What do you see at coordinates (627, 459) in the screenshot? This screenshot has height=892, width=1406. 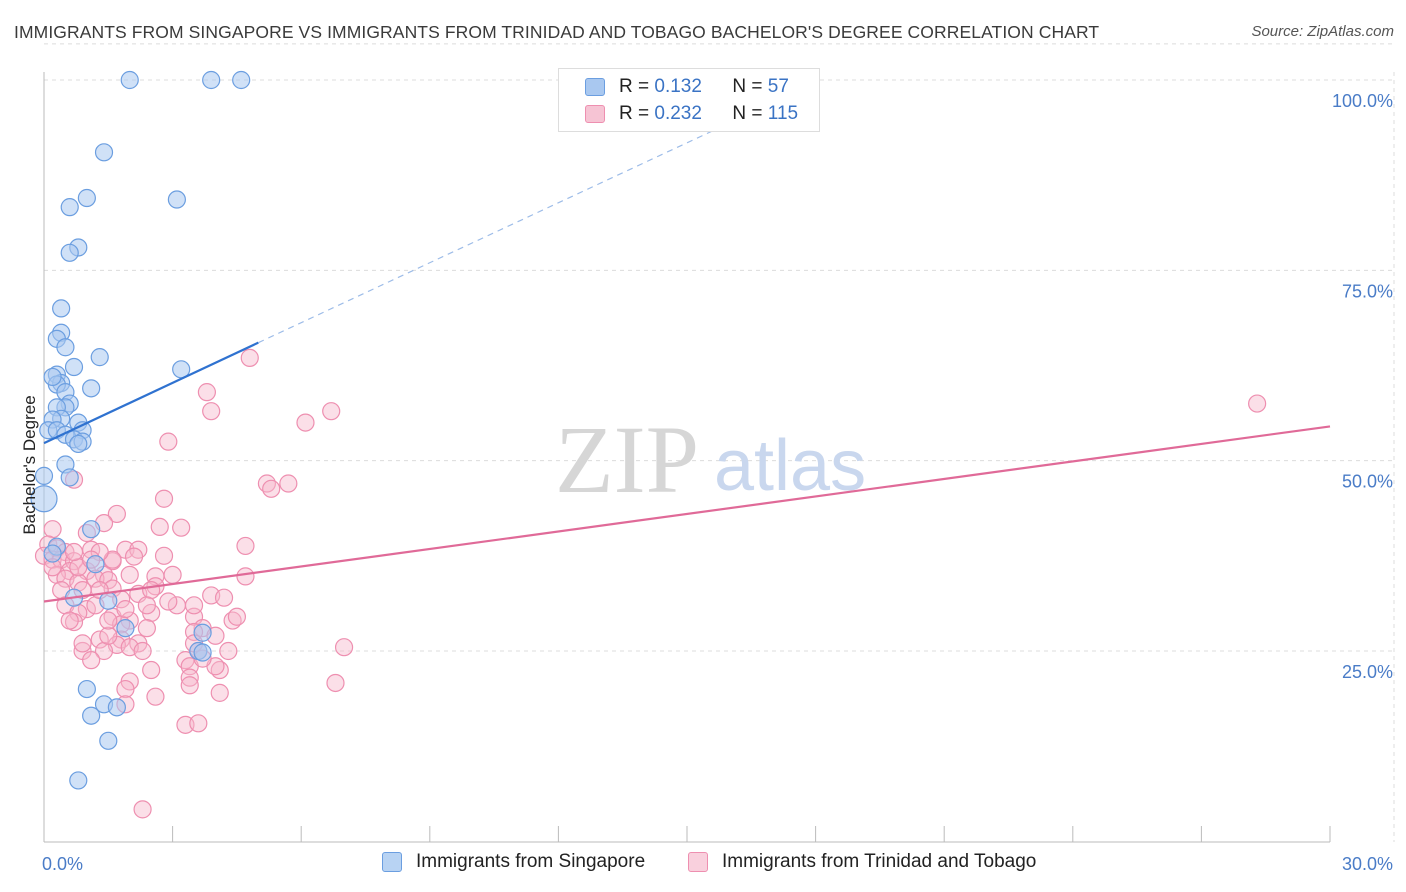 I see `watermark-zip: ZIP` at bounding box center [627, 459].